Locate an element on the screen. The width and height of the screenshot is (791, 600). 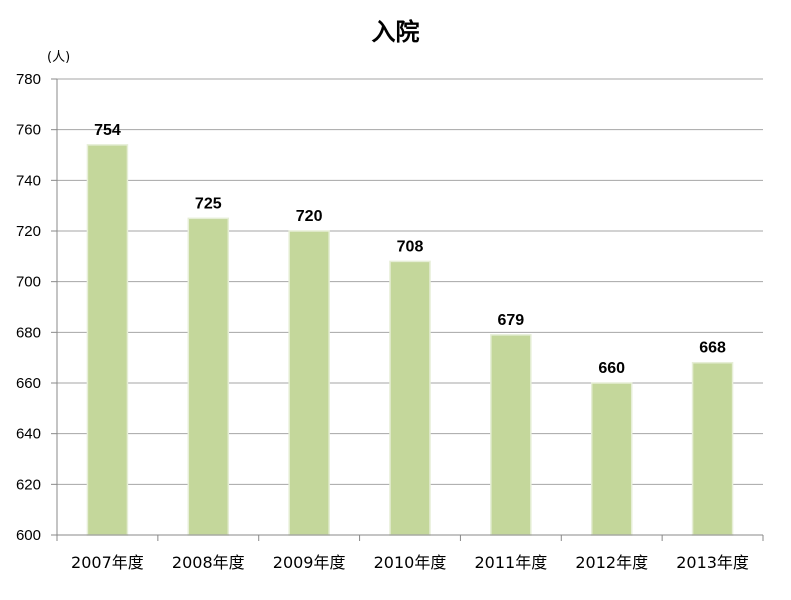
x-tick-label: 2012年度 is located at coordinates (611, 562).